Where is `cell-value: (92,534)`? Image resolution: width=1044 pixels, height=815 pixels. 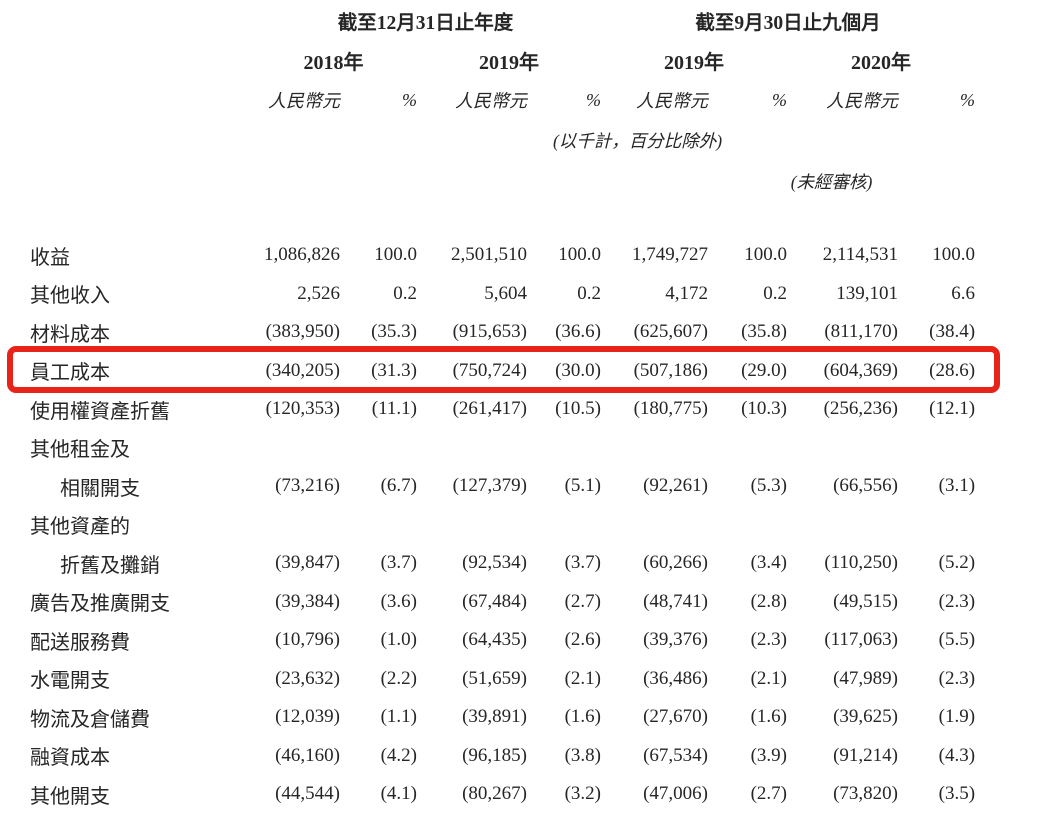 cell-value: (92,534) is located at coordinates (494, 563).